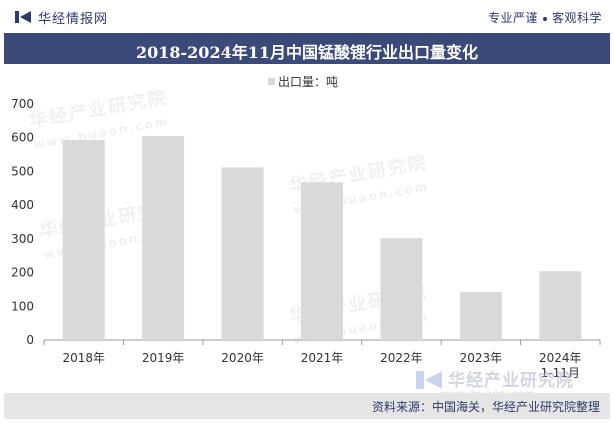 Image resolution: width=614 pixels, height=425 pixels. Describe the element at coordinates (322, 358) in the screenshot. I see `x-tick-label: 2021年` at that location.